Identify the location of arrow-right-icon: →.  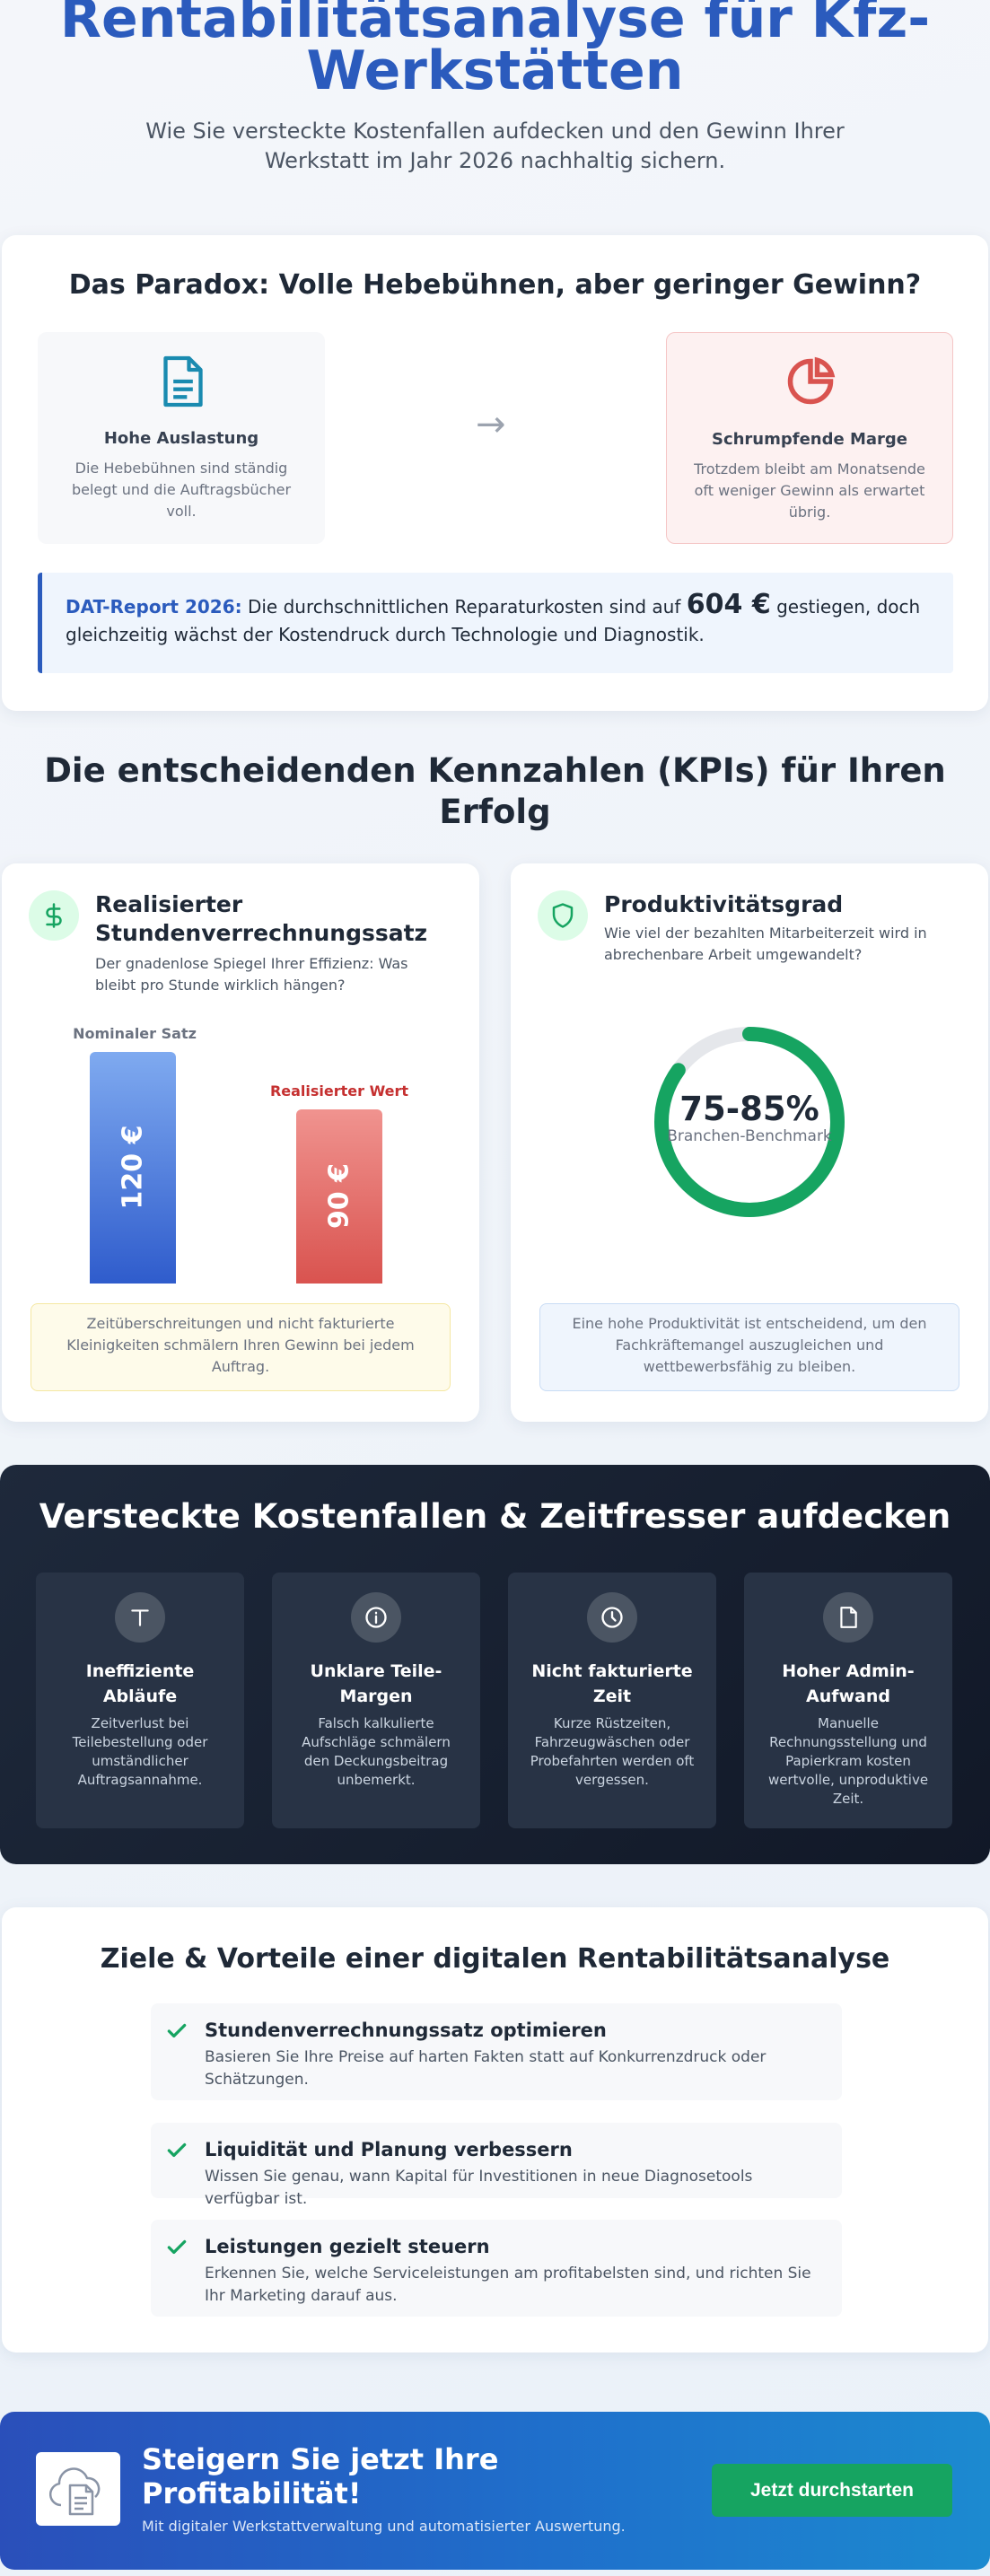
(491, 424).